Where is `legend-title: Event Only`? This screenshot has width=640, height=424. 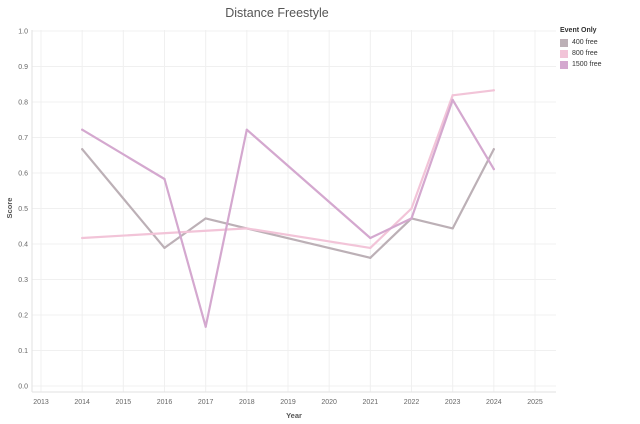
legend-title: Event Only is located at coordinates (578, 30).